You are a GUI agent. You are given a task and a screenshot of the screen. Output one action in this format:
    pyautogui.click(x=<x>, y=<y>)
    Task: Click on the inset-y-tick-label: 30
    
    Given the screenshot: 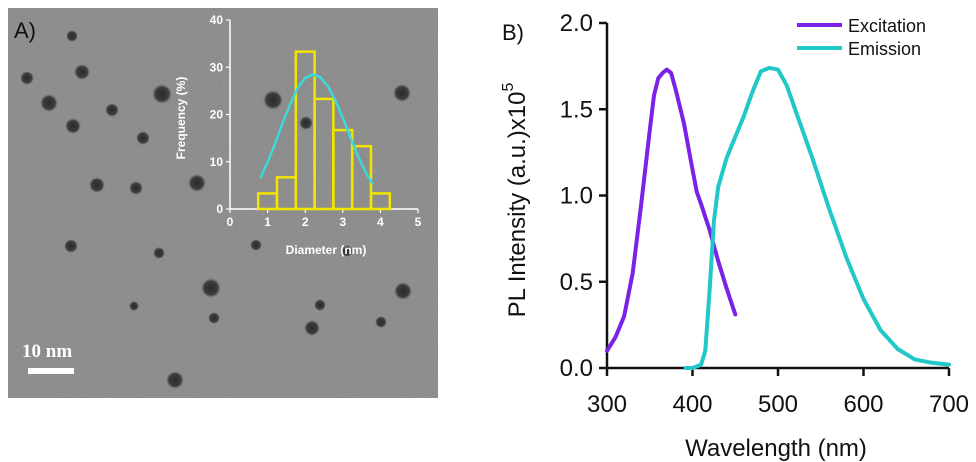 What is the action you would take?
    pyautogui.click(x=217, y=67)
    